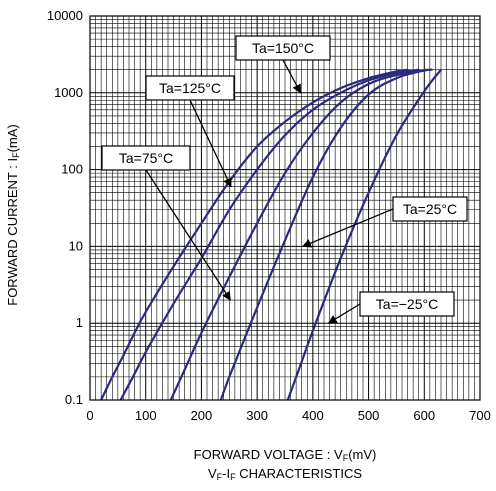 The width and height of the screenshot is (496, 491). What do you see at coordinates (480, 415) in the screenshot?
I see `x-tick-label: 700` at bounding box center [480, 415].